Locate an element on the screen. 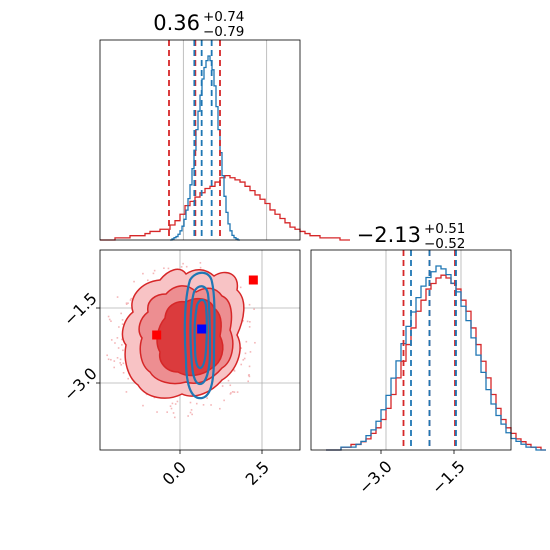 The width and height of the screenshot is (550, 550). title-median-1: −2.13 is located at coordinates (389, 235).